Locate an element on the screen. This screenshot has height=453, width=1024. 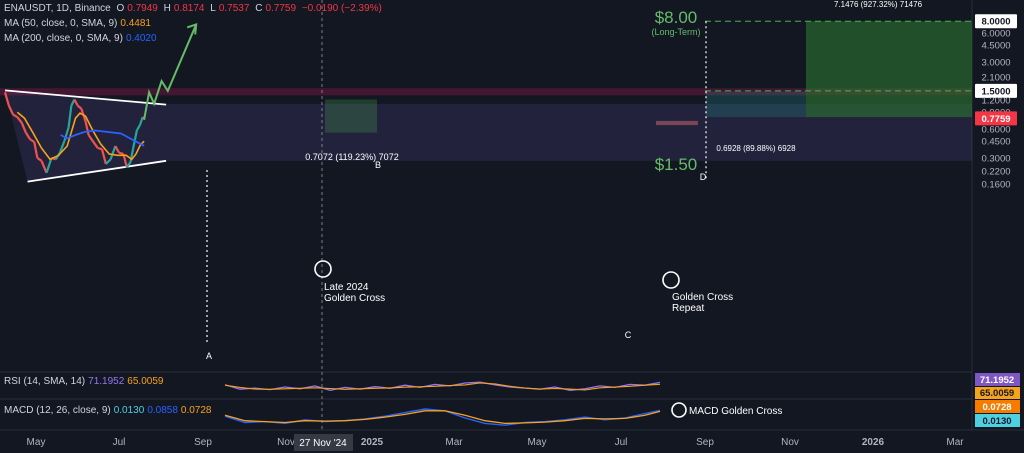
crosshair-date-tag is located at coordinates (323, 442).